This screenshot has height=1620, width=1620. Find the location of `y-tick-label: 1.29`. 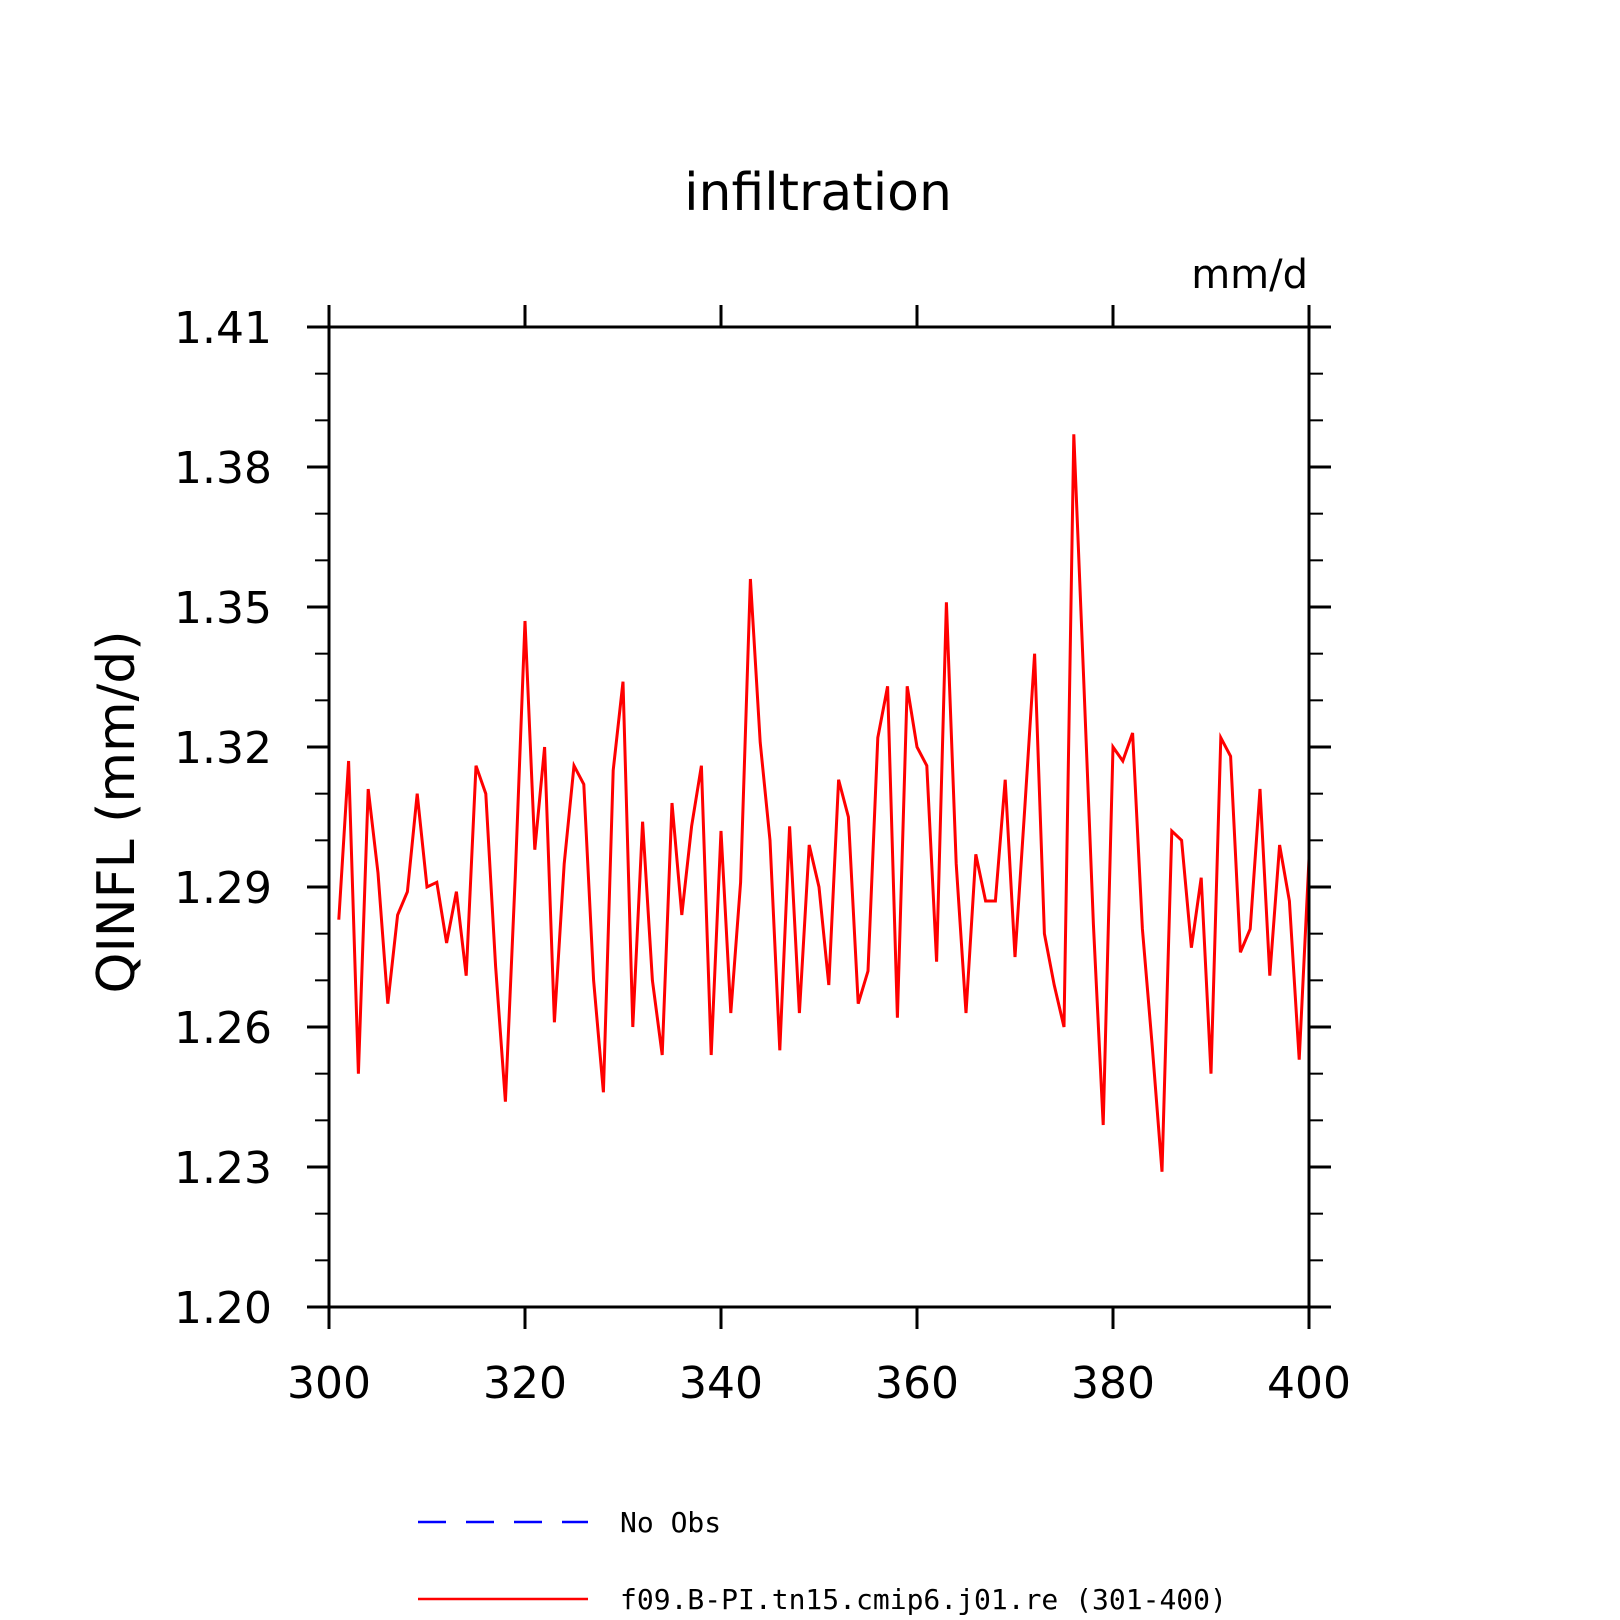

y-tick-label: 1.29 is located at coordinates (223, 888).